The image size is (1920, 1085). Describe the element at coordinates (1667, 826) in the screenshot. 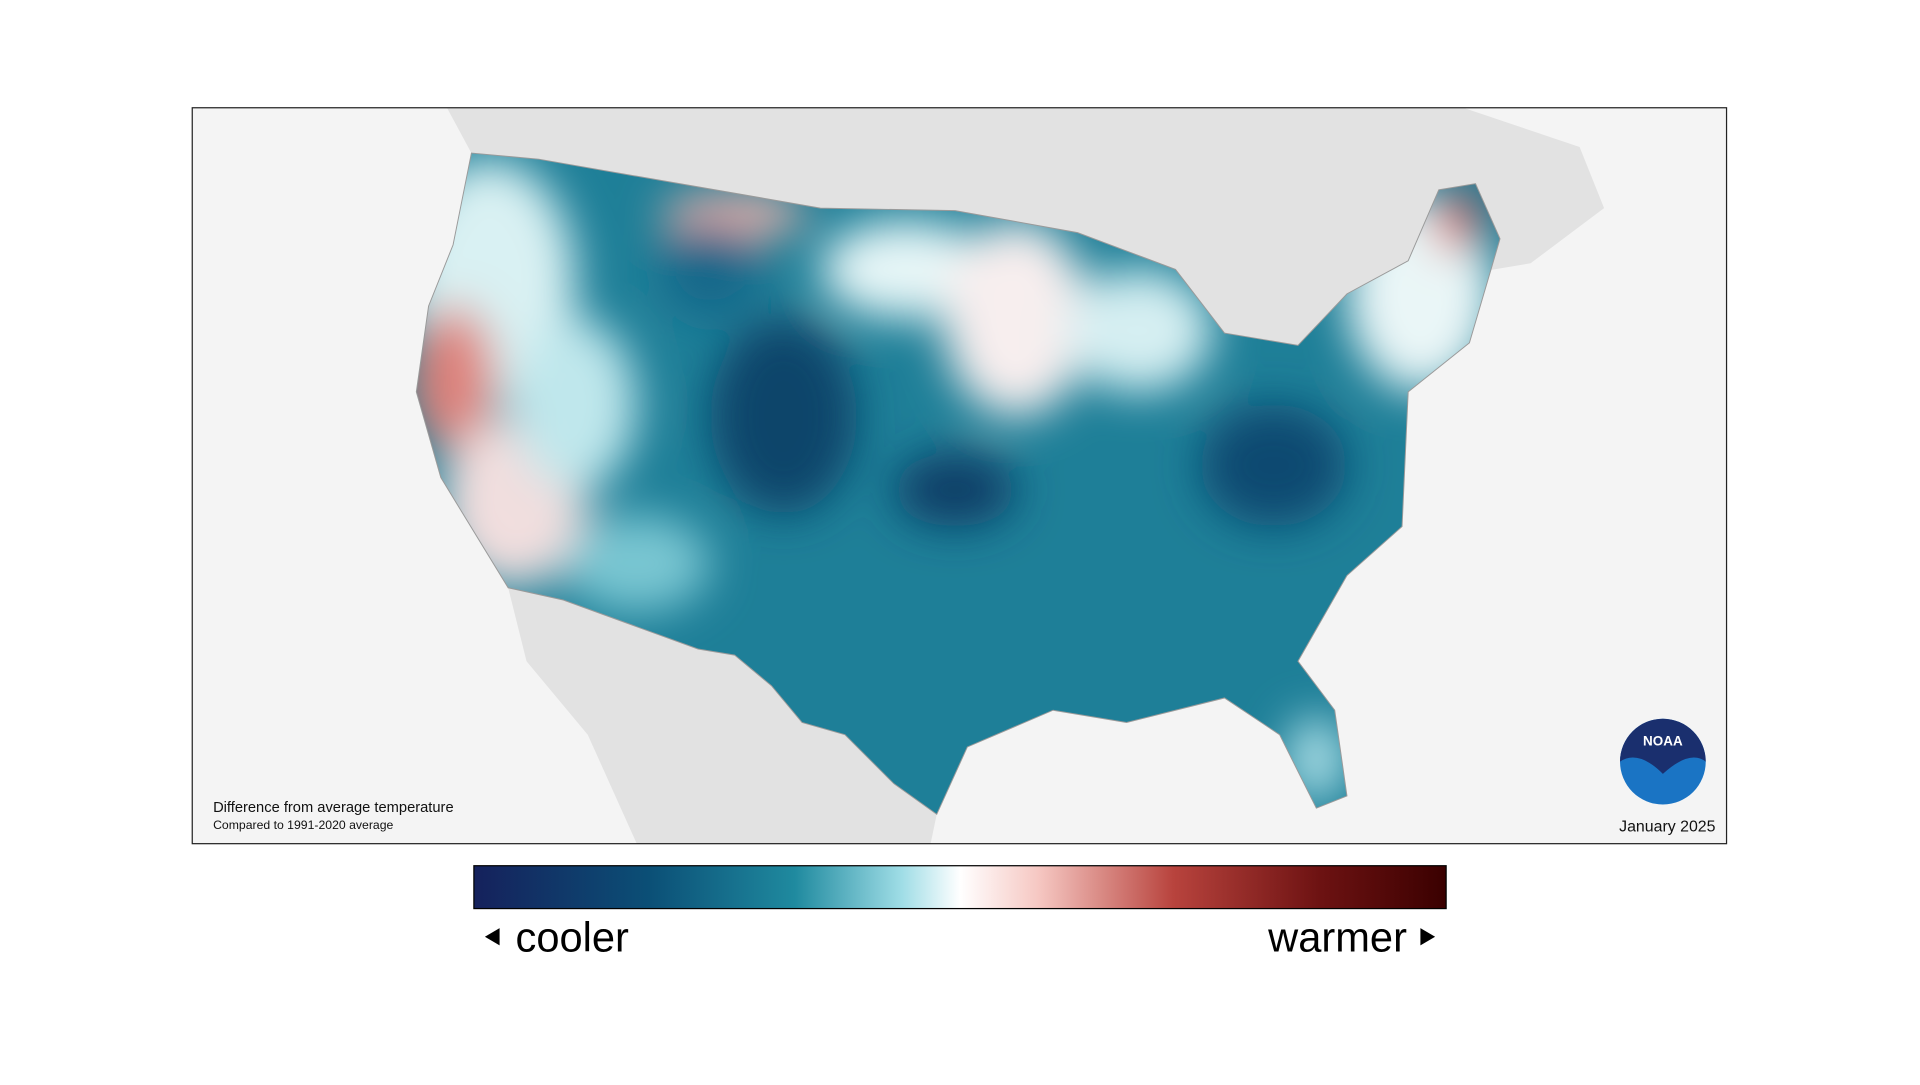

I see `date: January 2025` at that location.